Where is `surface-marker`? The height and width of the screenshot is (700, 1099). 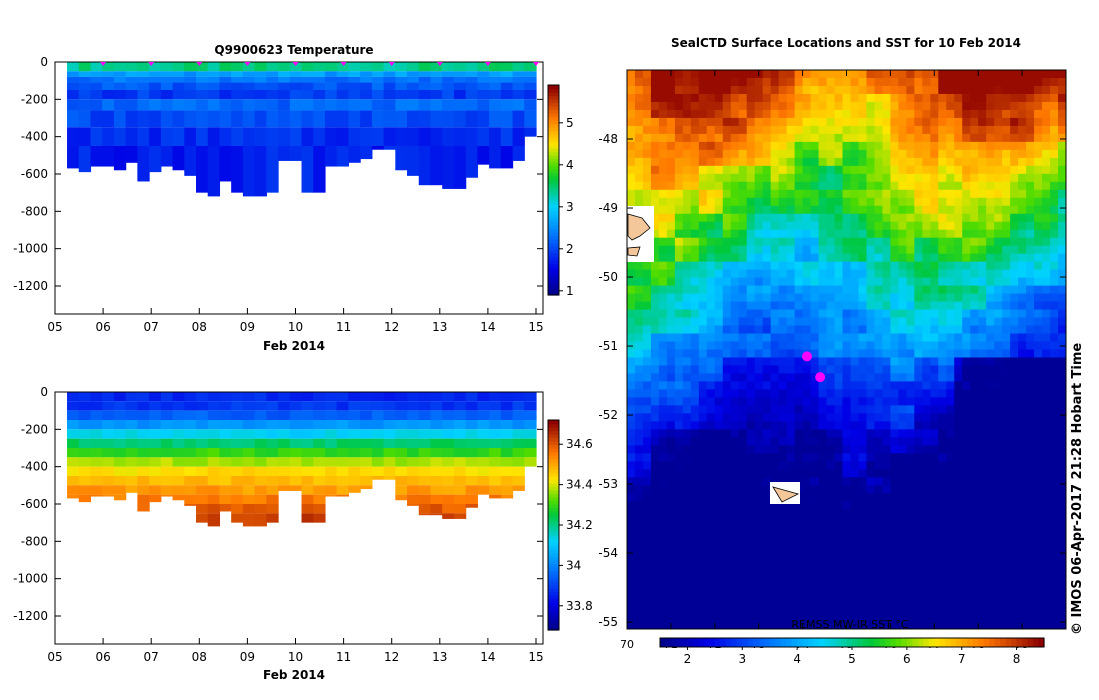
surface-marker is located at coordinates (391, 64).